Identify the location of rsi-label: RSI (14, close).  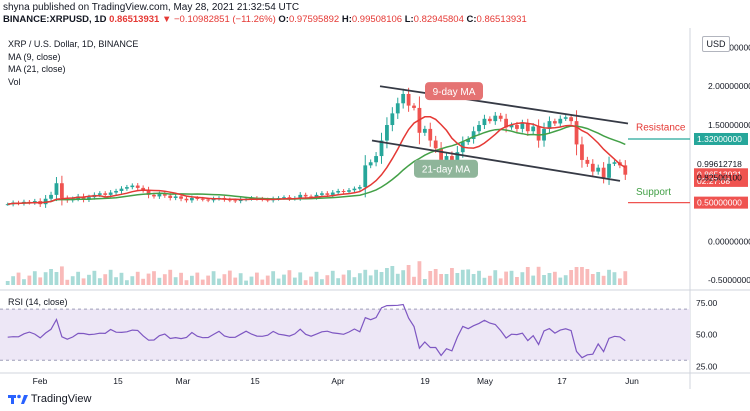
(38, 302).